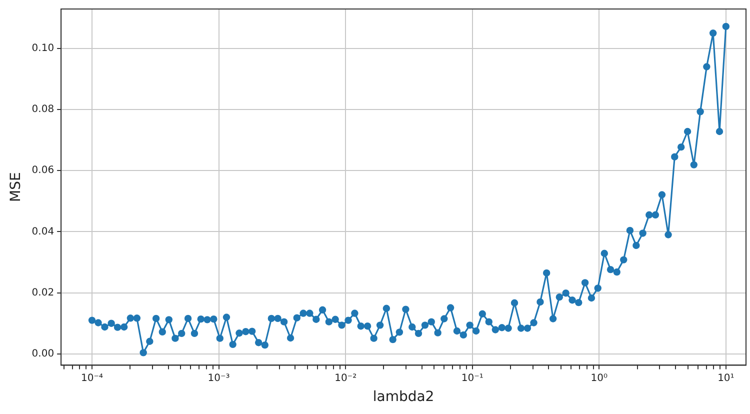 The width and height of the screenshot is (750, 414). Describe the element at coordinates (599, 378) in the screenshot. I see `x-tick-label: 10⁰` at that location.